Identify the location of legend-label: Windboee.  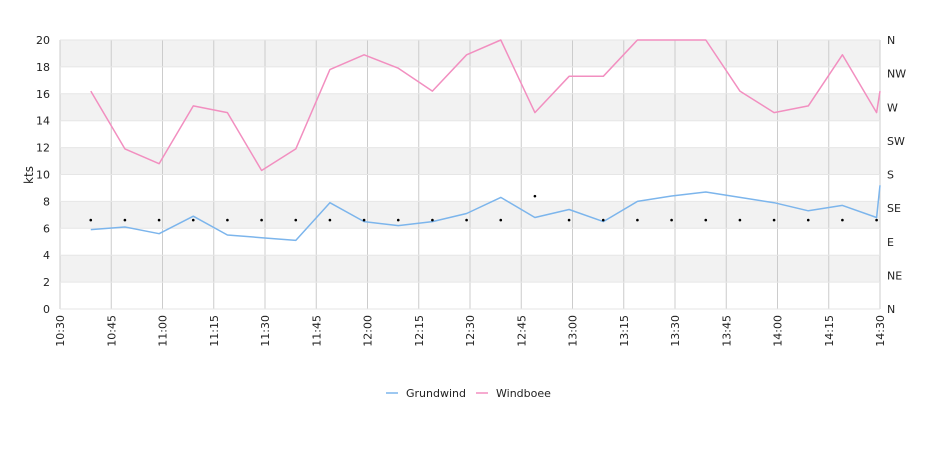
(523, 393).